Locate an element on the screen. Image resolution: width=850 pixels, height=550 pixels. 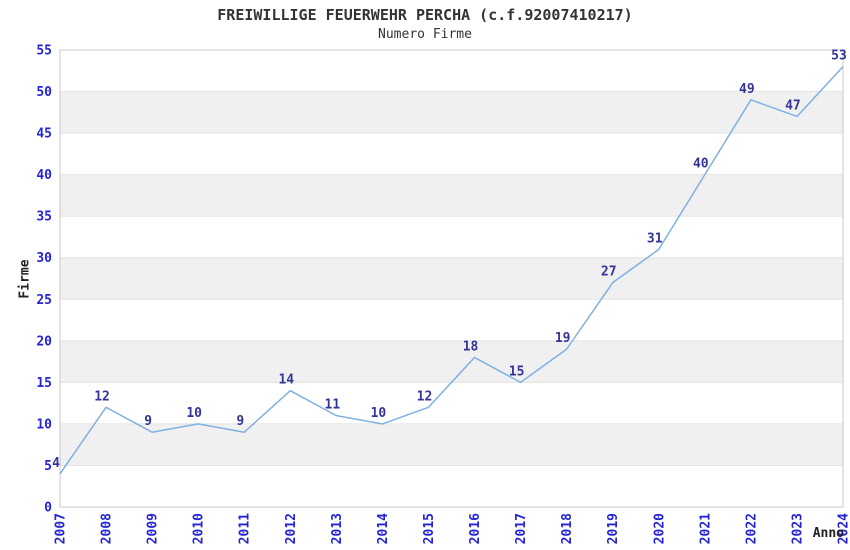
x-tick-label: 2017 is located at coordinates (521, 528).